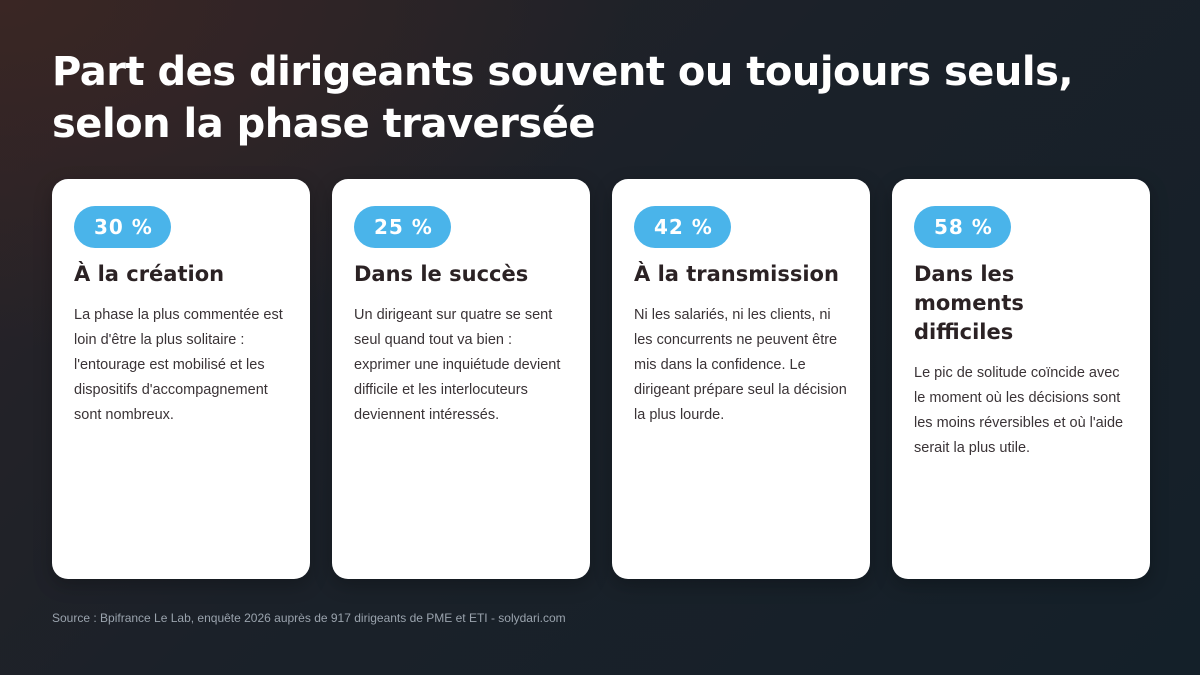 The height and width of the screenshot is (675, 1200). What do you see at coordinates (441, 274) in the screenshot?
I see `card-heading: Dans le succès` at bounding box center [441, 274].